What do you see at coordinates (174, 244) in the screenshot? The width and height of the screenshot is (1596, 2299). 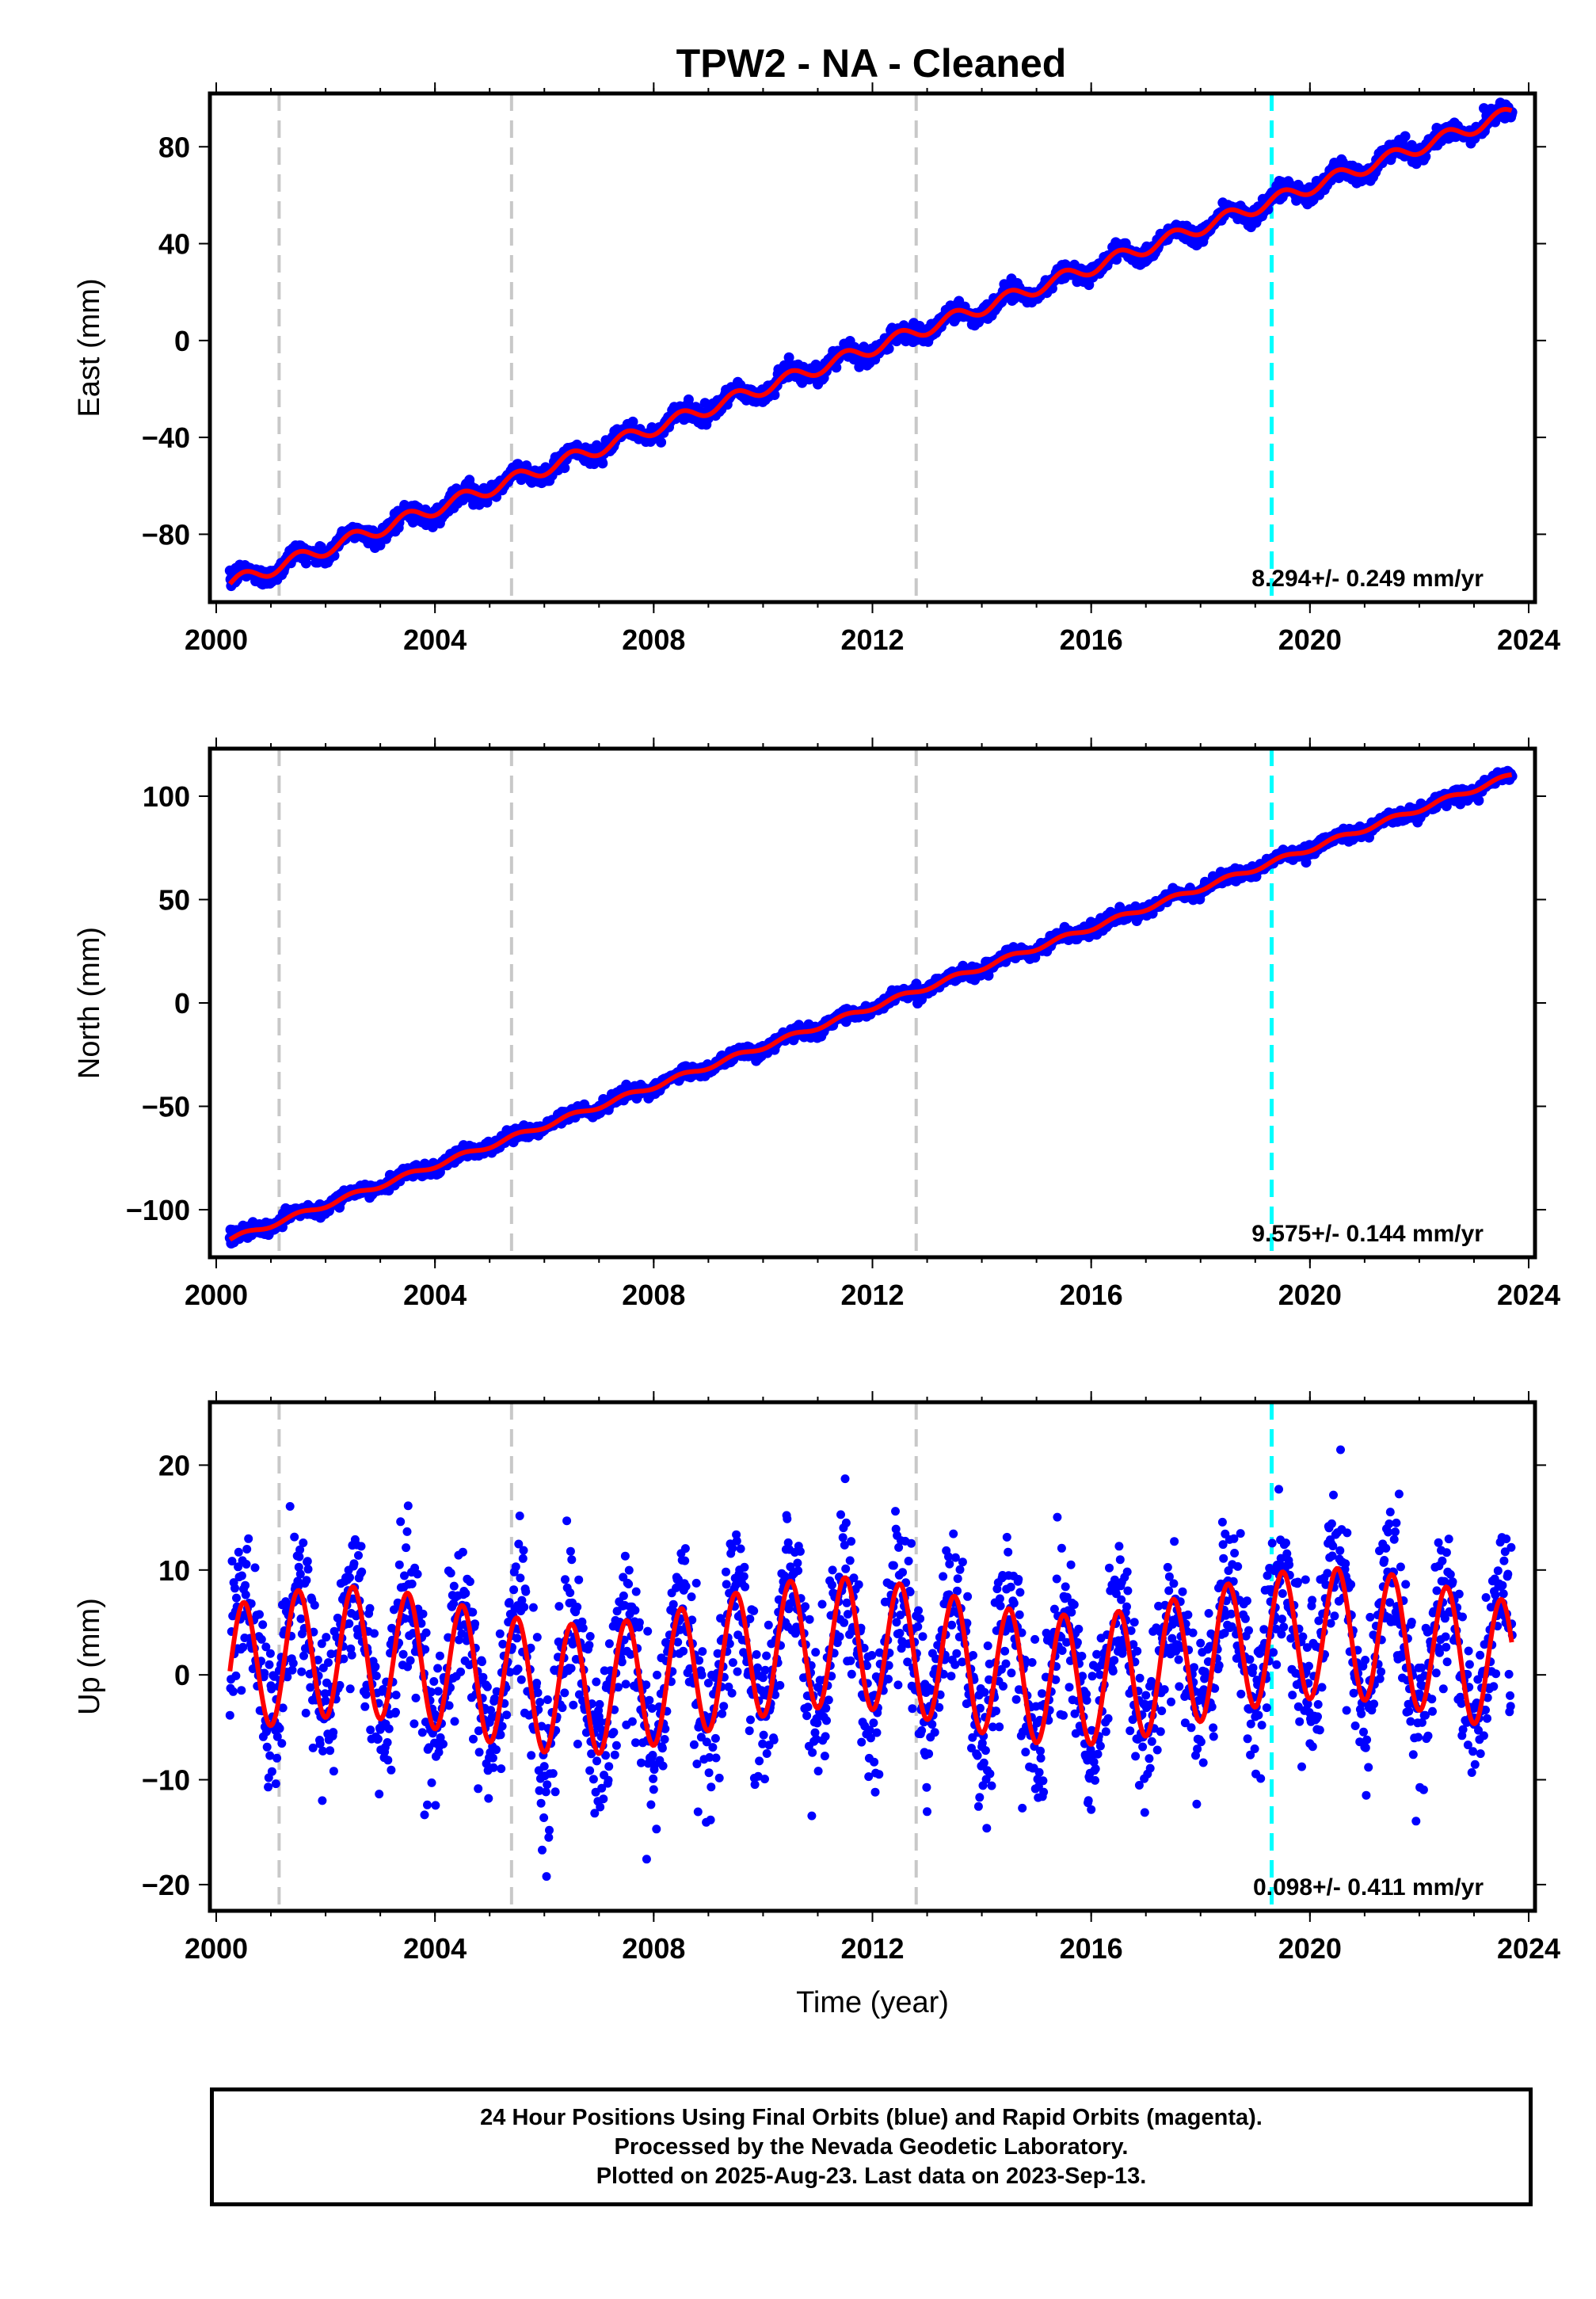 I see `y-tick-label: 40` at bounding box center [174, 244].